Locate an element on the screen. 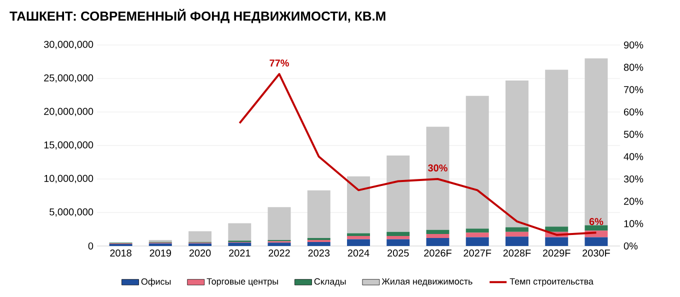  legend-label: Жилая недвижимость is located at coordinates (427, 282).